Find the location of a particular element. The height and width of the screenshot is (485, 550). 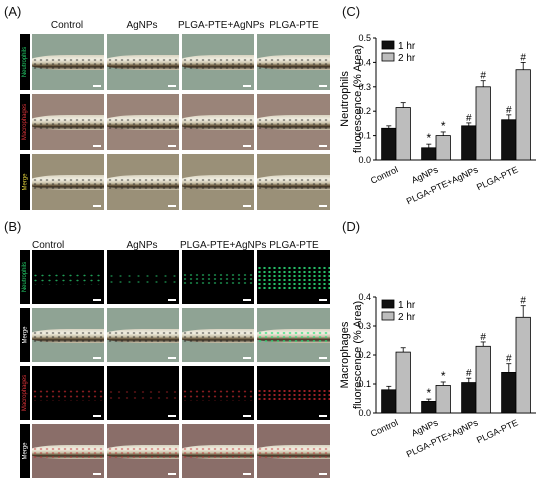

panel-label-c: (C) is located at coordinates (351, 11).